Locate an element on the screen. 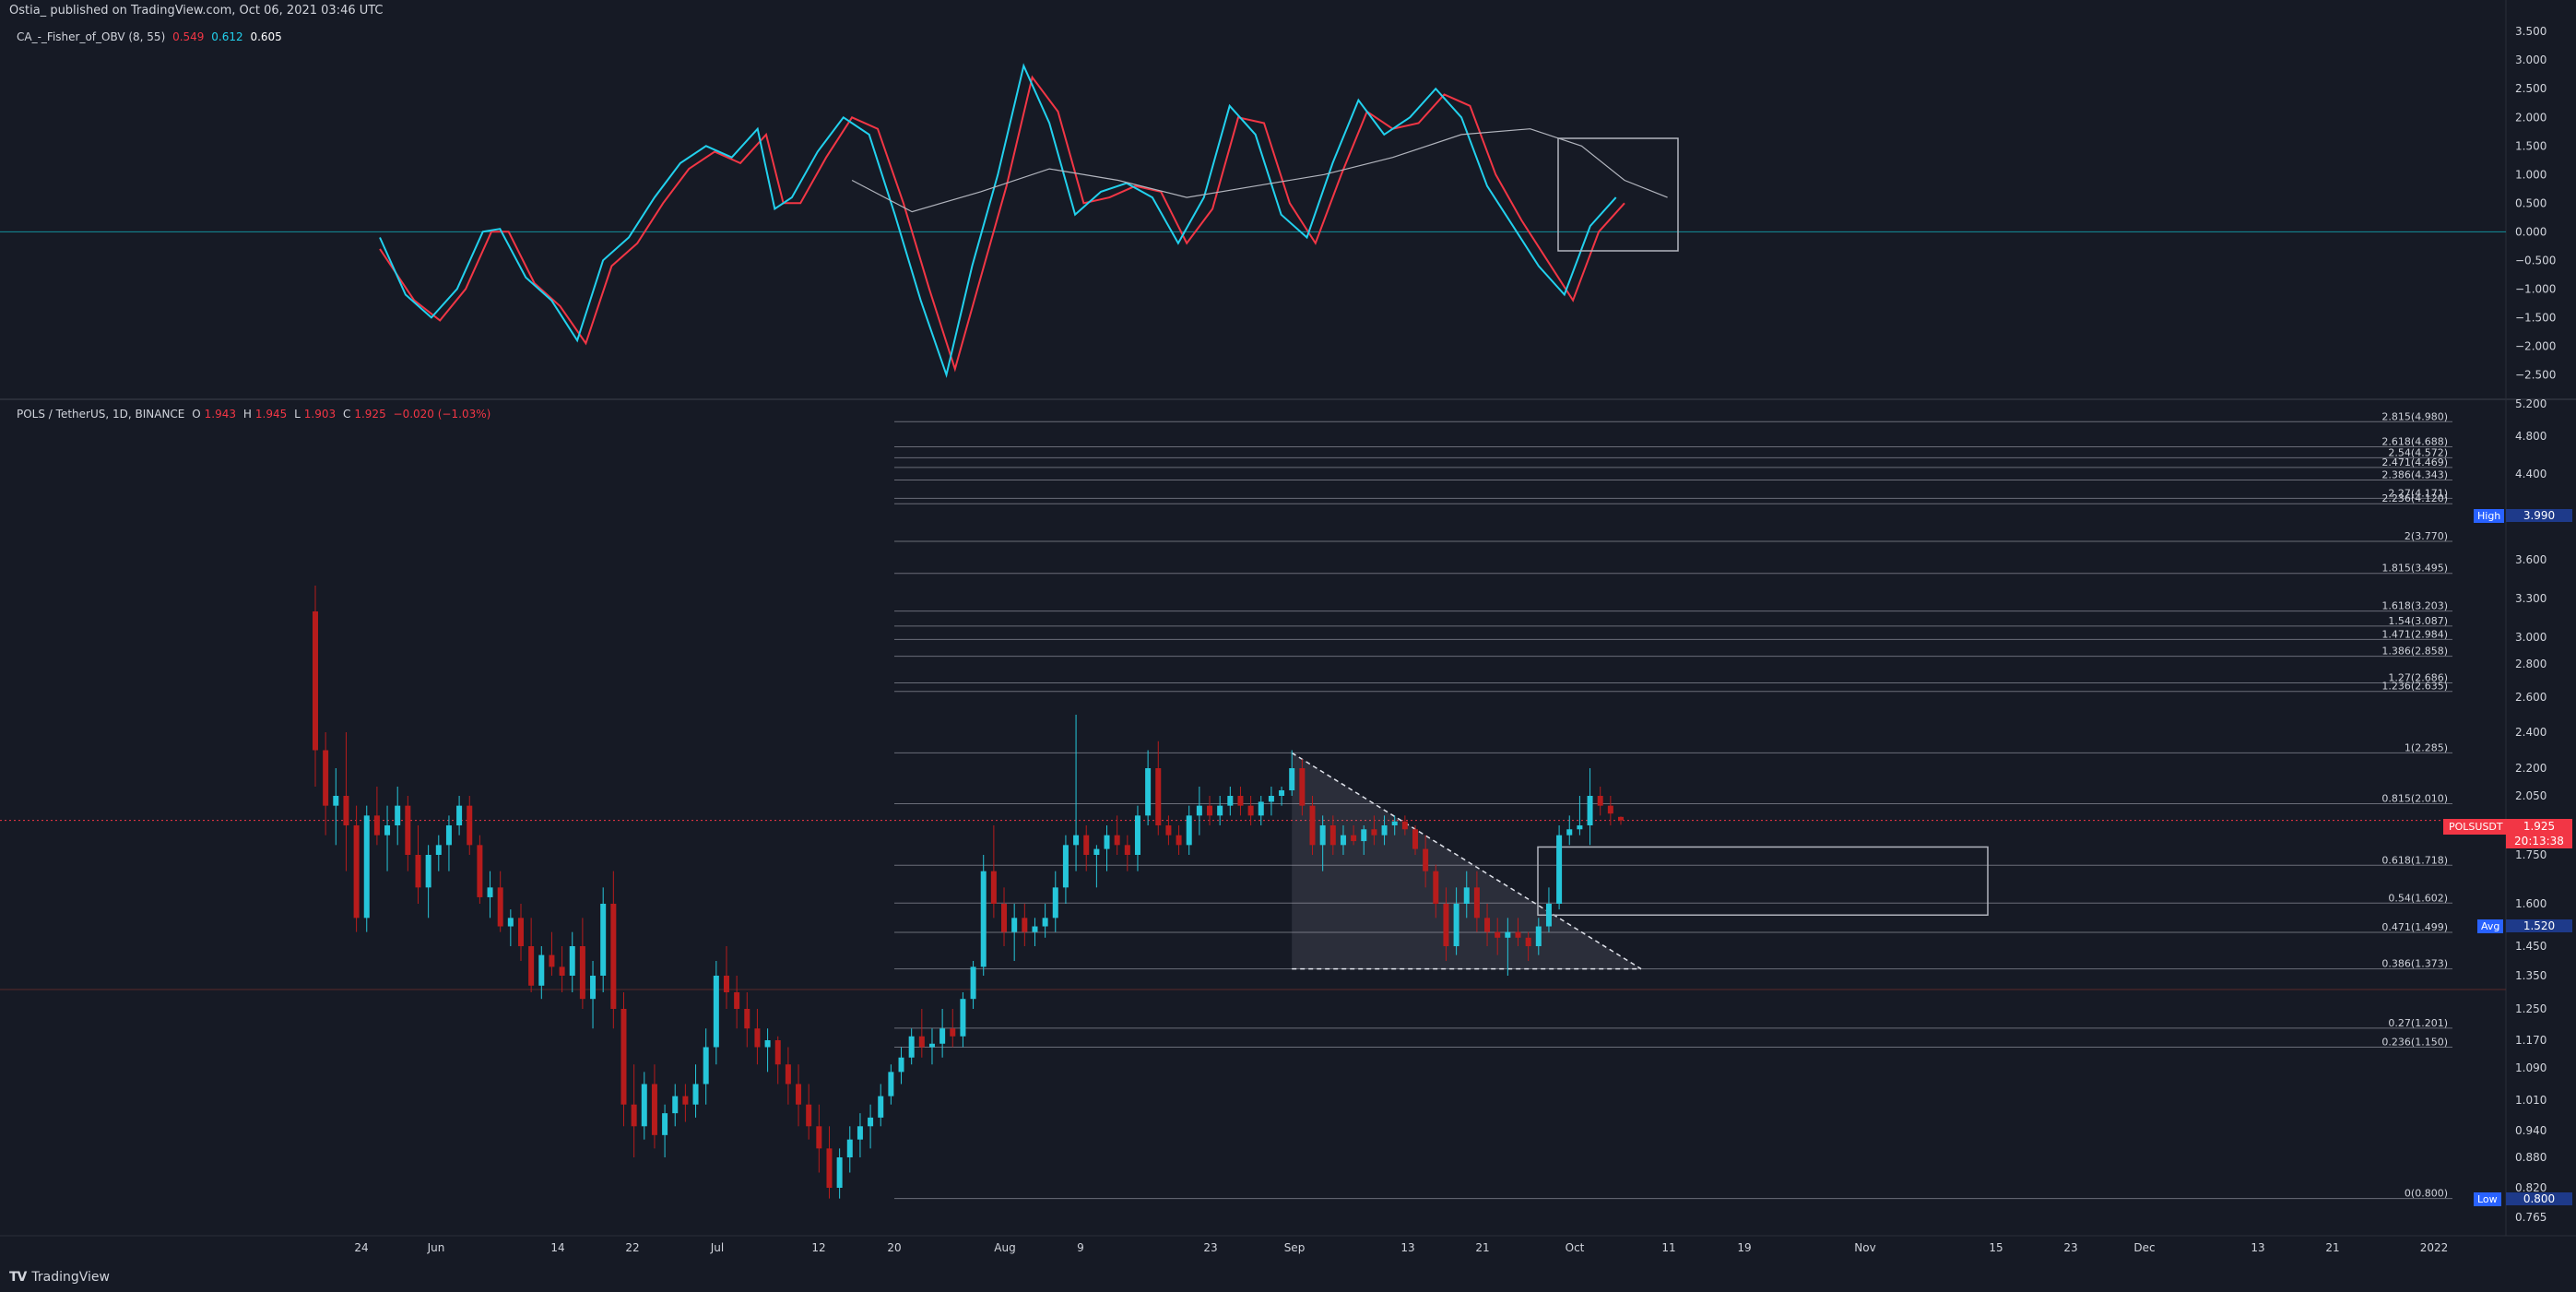 The image size is (2576, 1292). price-tick-label: 1.090 is located at coordinates (2530, 1067).